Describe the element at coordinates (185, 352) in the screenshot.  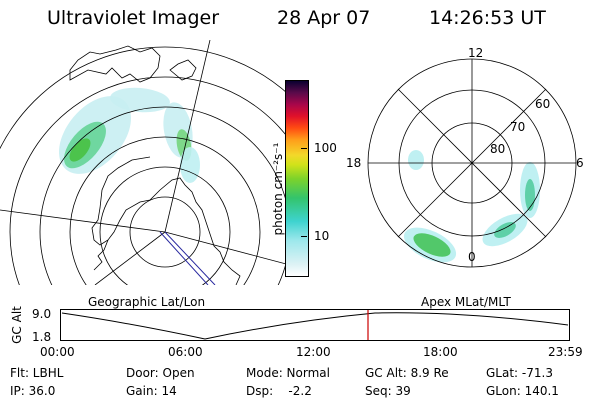
I see `time-tick-0600: 06:00` at that location.